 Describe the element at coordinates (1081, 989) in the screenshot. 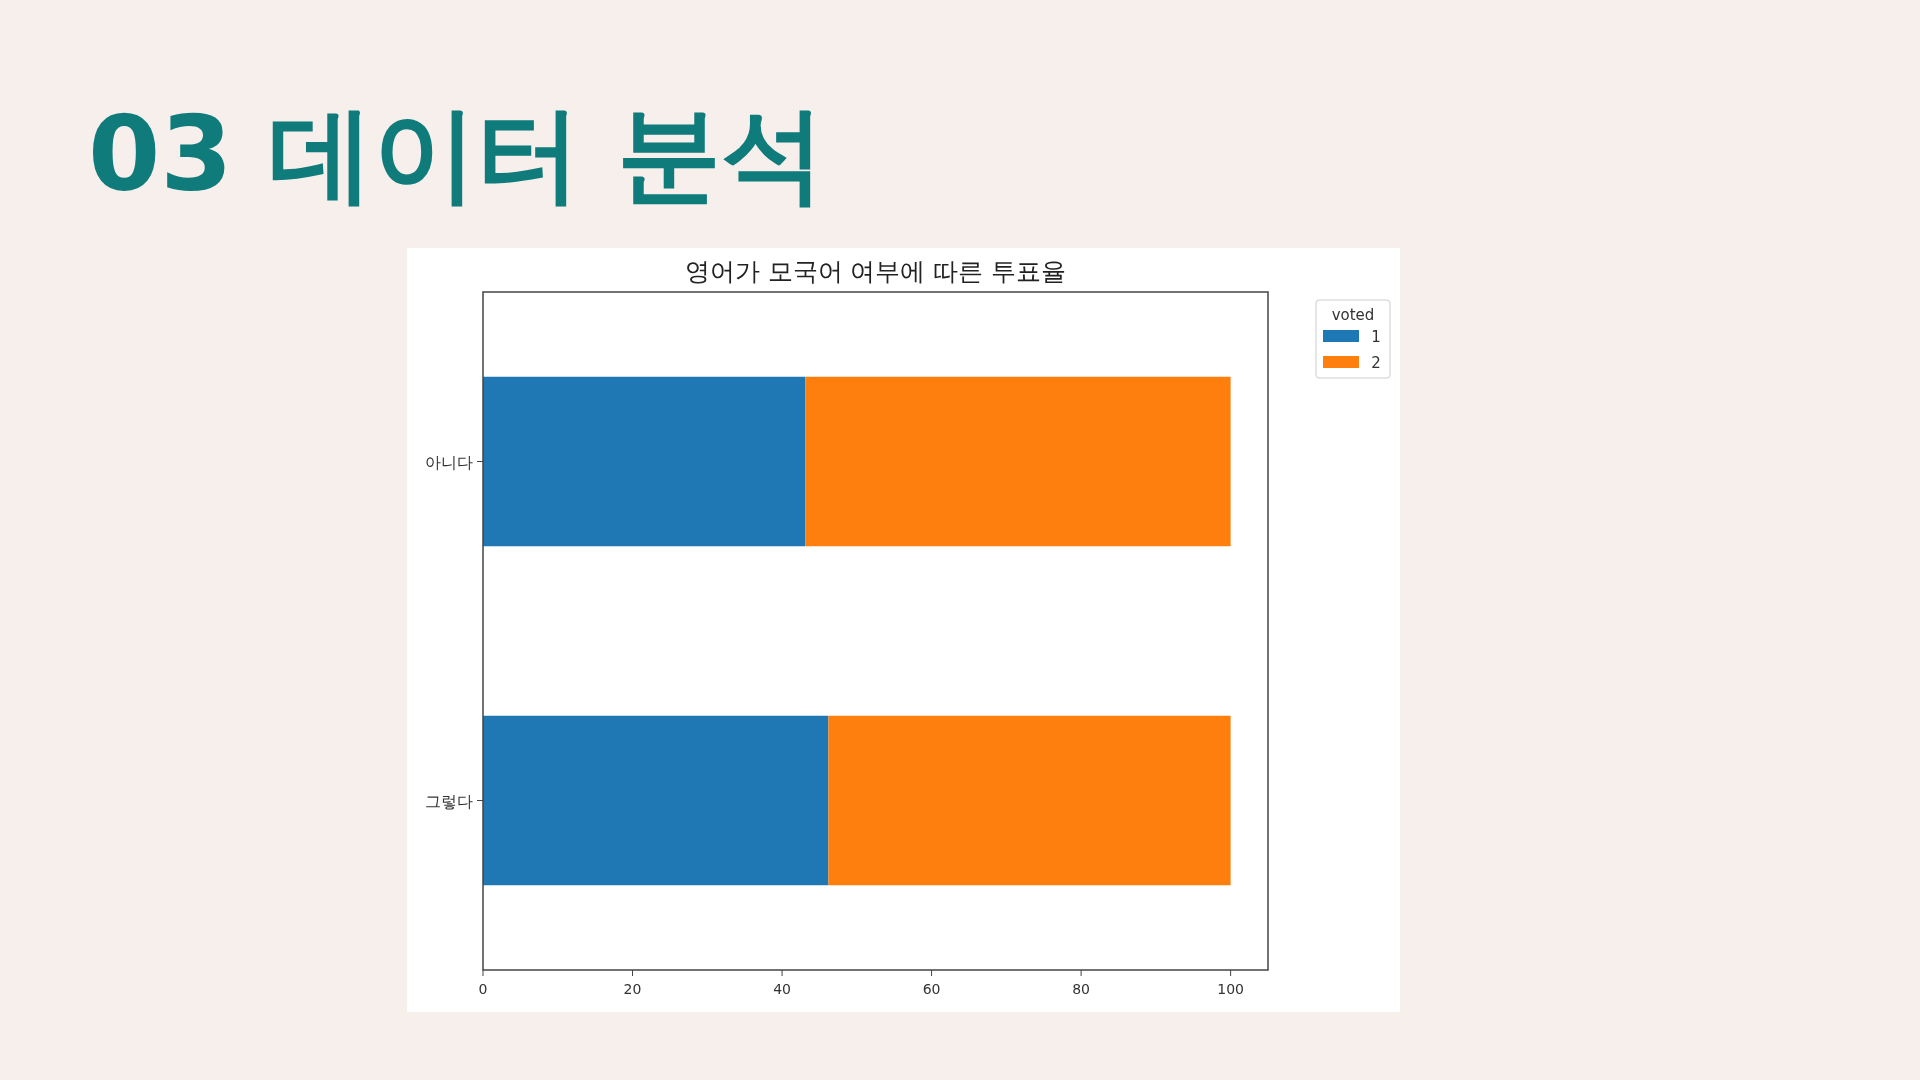

I see `x-tick-label: 80` at that location.